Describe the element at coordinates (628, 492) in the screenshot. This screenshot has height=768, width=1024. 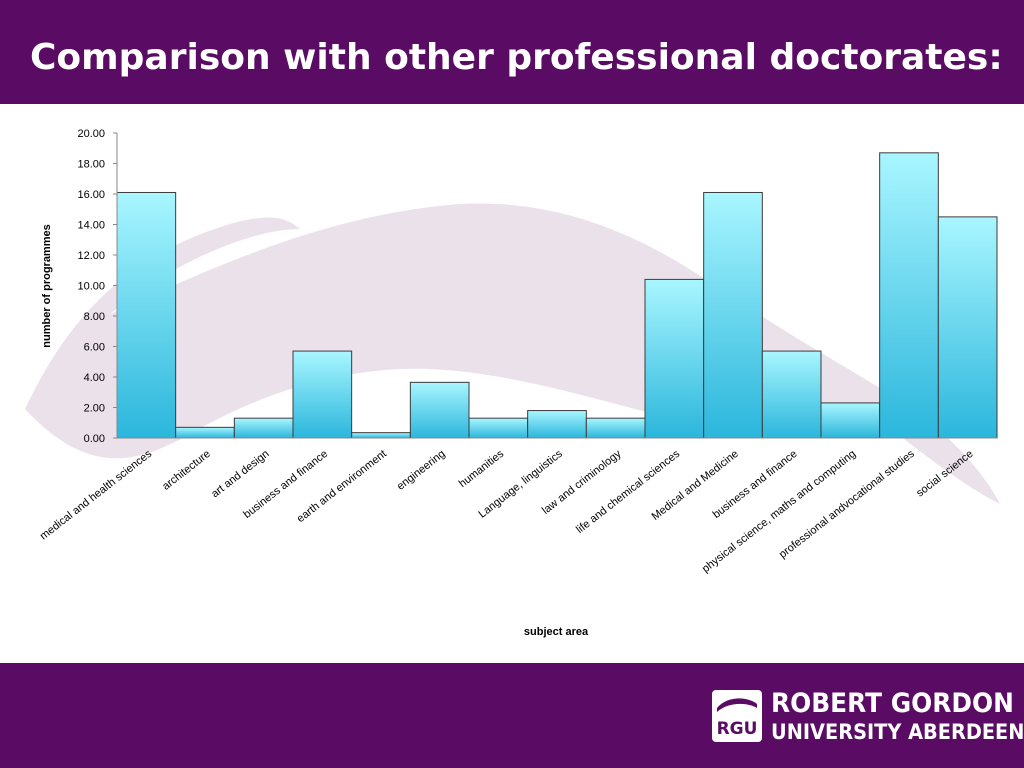
I see `x-tick-label: life and chemical sciences` at that location.